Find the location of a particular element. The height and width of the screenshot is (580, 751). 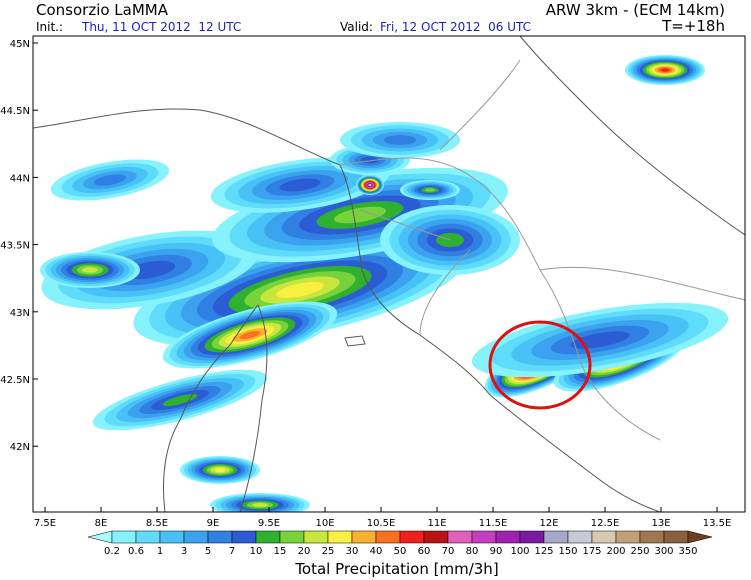

lon-label: 12.5E is located at coordinates (605, 523).